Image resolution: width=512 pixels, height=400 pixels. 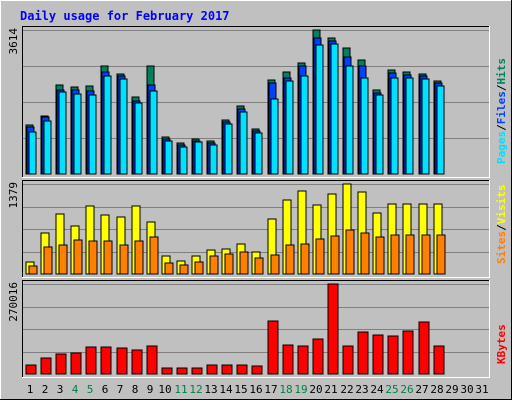 I want to click on day-label: 31, so click(x=481, y=389).